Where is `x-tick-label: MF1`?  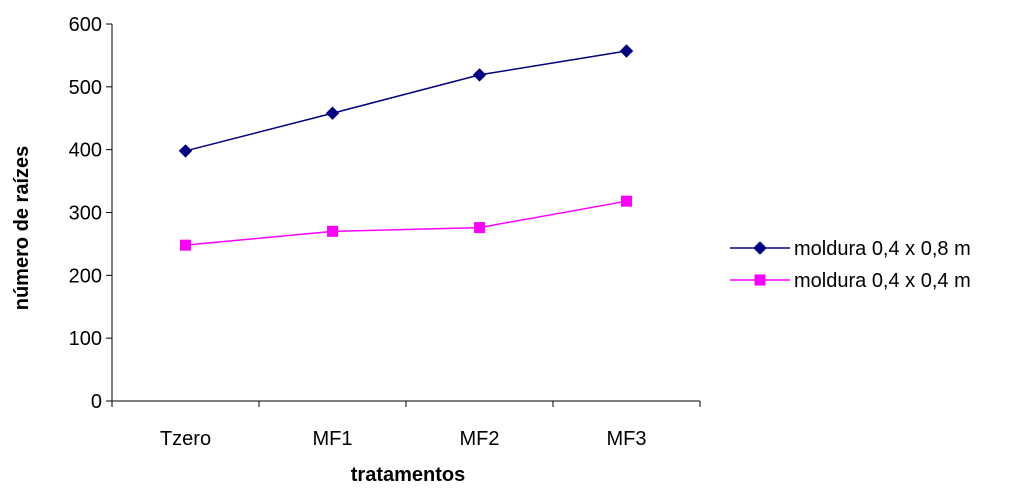
x-tick-label: MF1 is located at coordinates (333, 439).